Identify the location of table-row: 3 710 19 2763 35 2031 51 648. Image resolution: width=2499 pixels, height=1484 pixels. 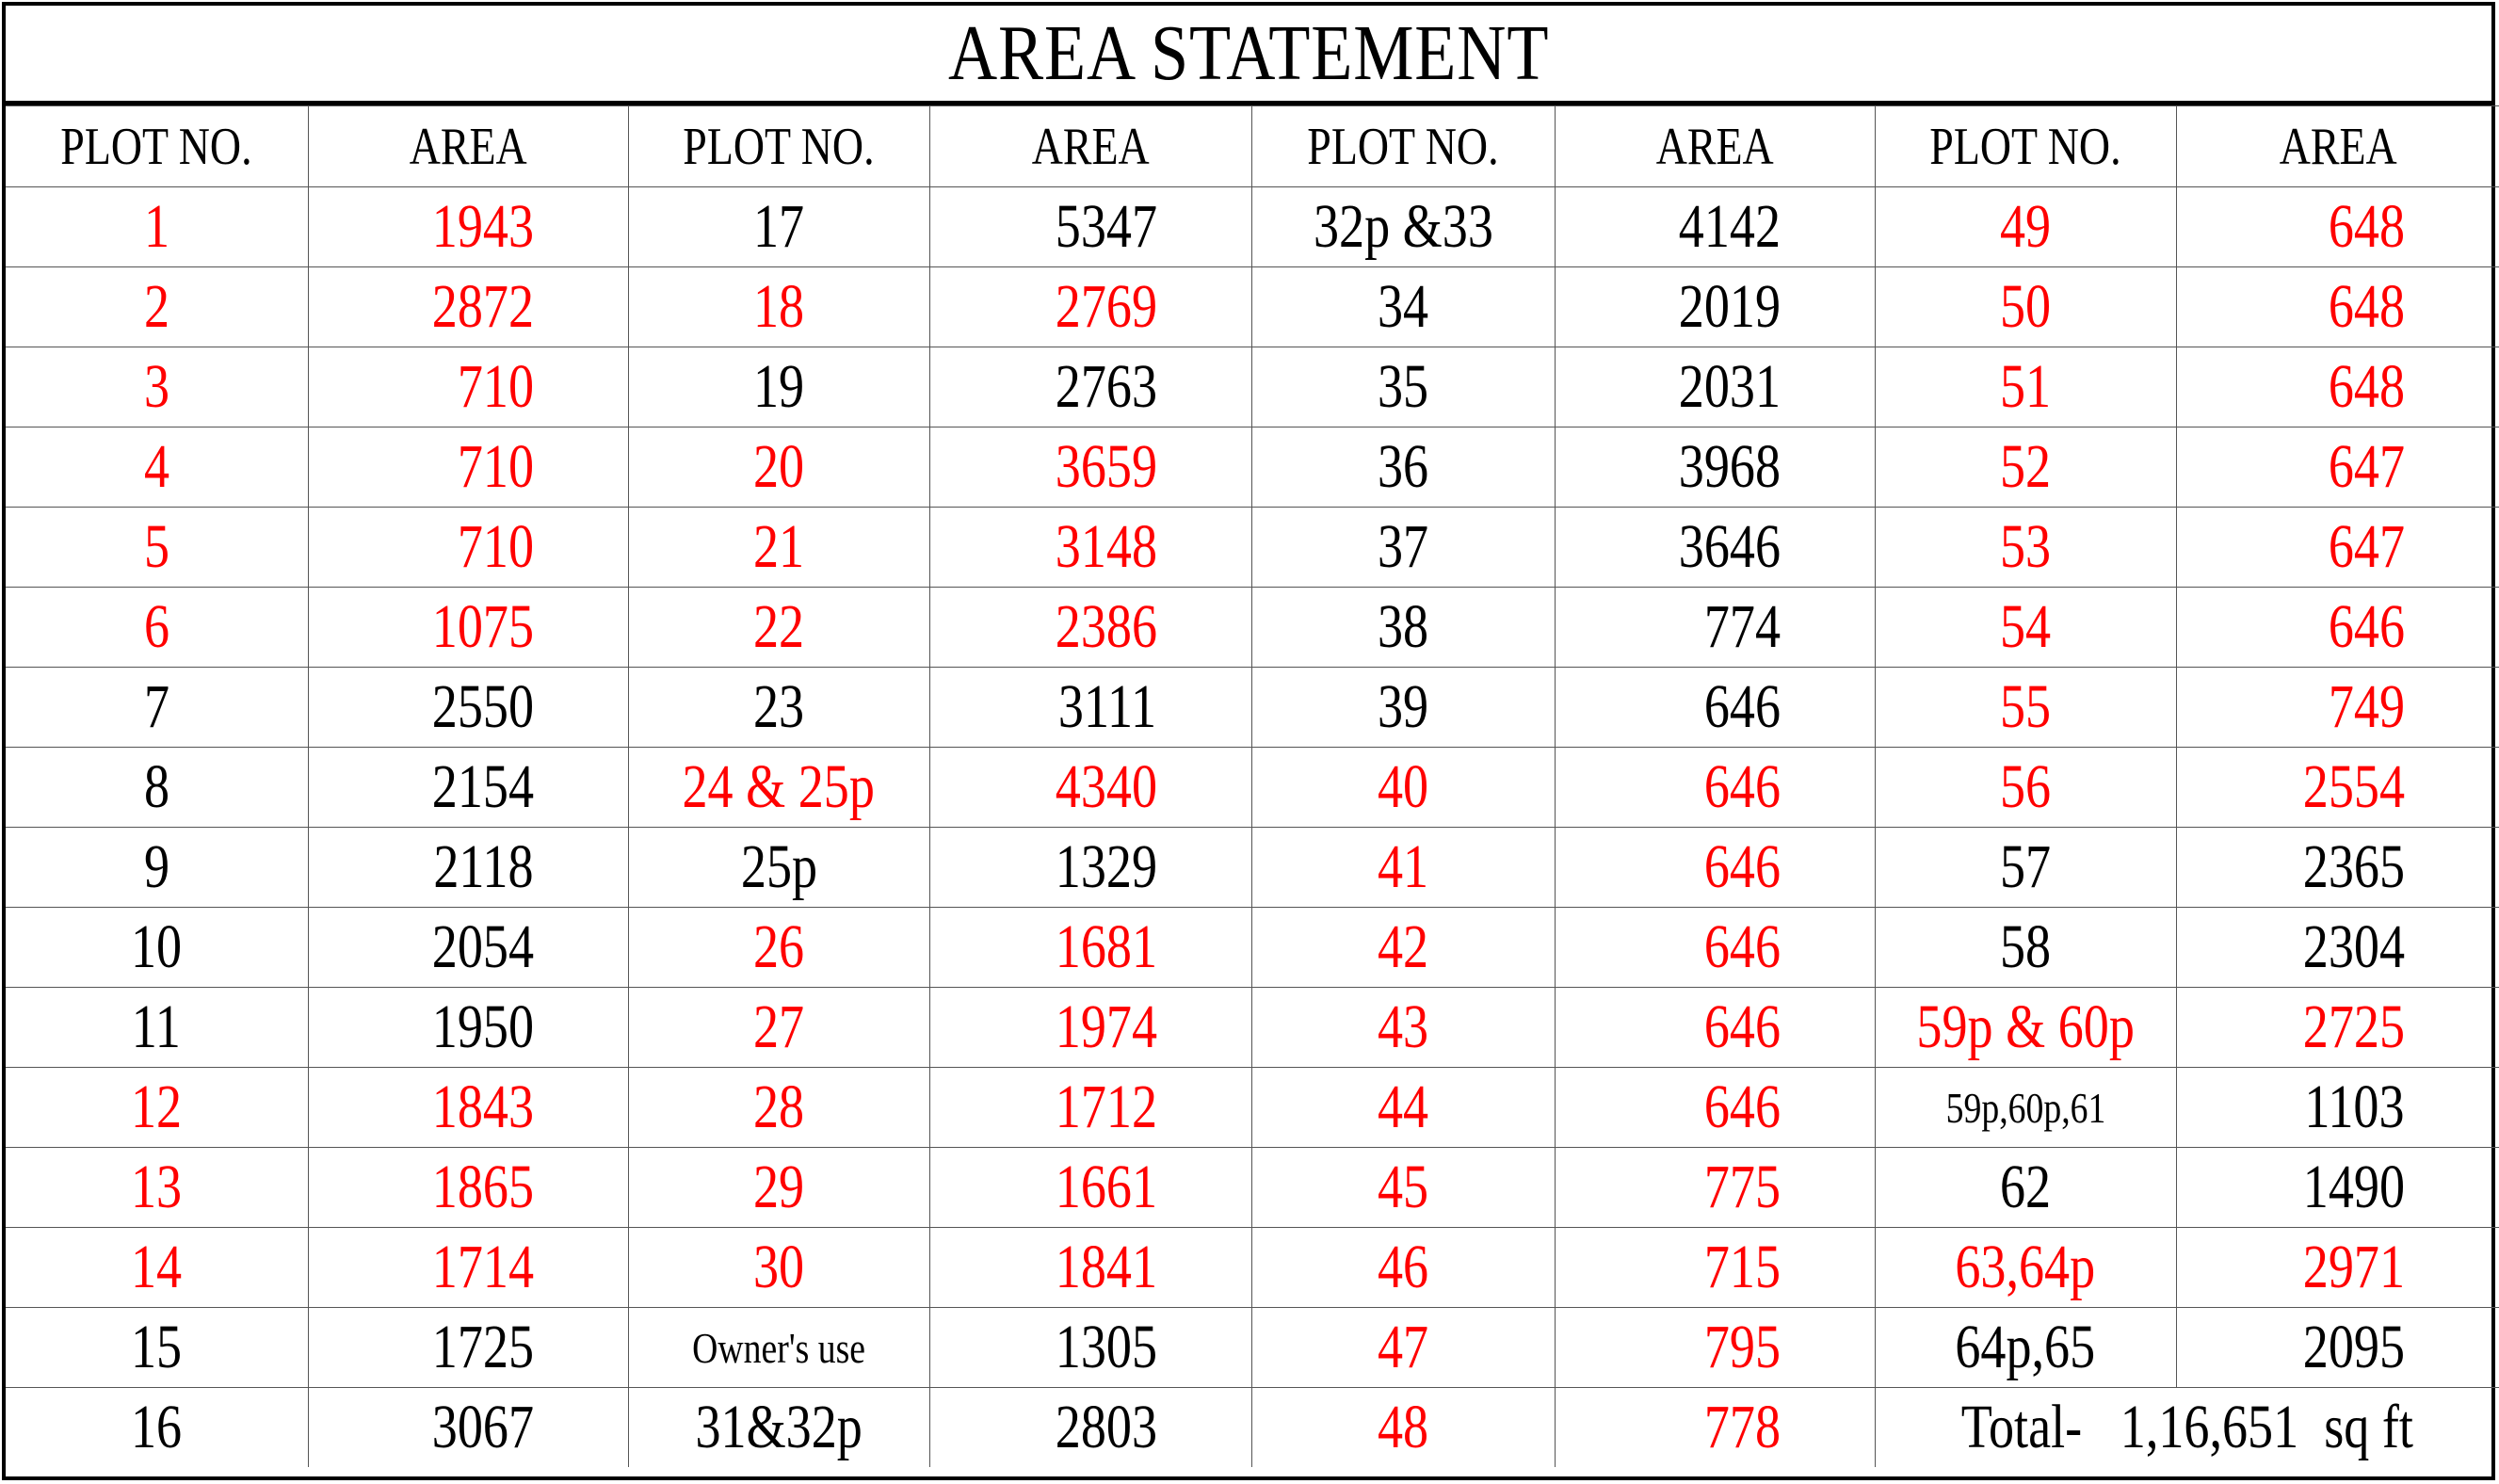
(1252, 387).